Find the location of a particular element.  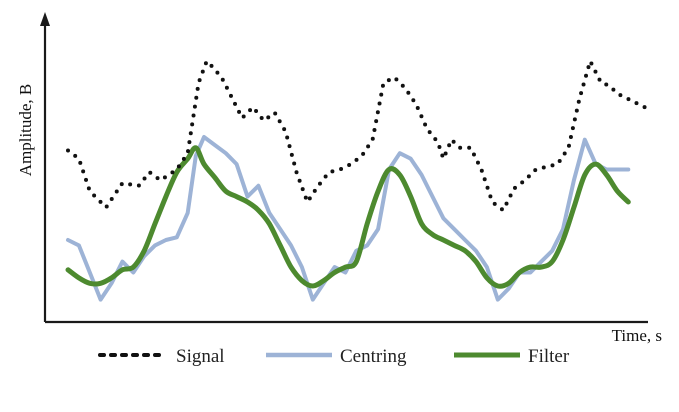

legend: Signal Centring Filter is located at coordinates (334, 356).